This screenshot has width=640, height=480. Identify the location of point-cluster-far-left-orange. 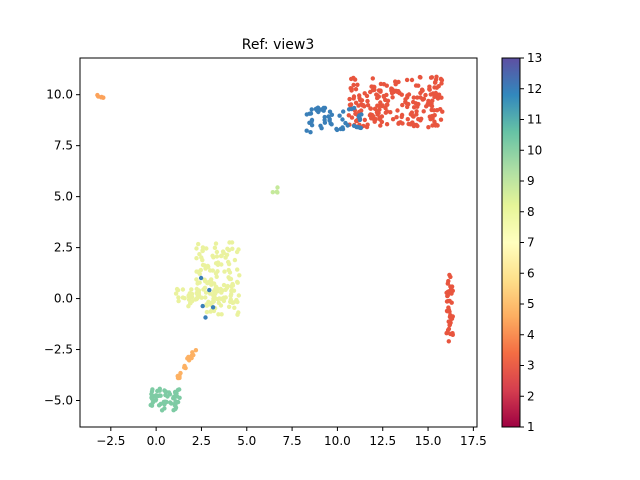
(97, 95).